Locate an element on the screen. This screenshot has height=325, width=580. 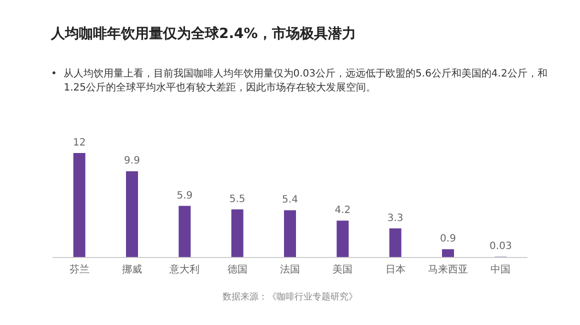
source-note: 数据来源：《咖啡行业专题研究》 is located at coordinates (290, 297).